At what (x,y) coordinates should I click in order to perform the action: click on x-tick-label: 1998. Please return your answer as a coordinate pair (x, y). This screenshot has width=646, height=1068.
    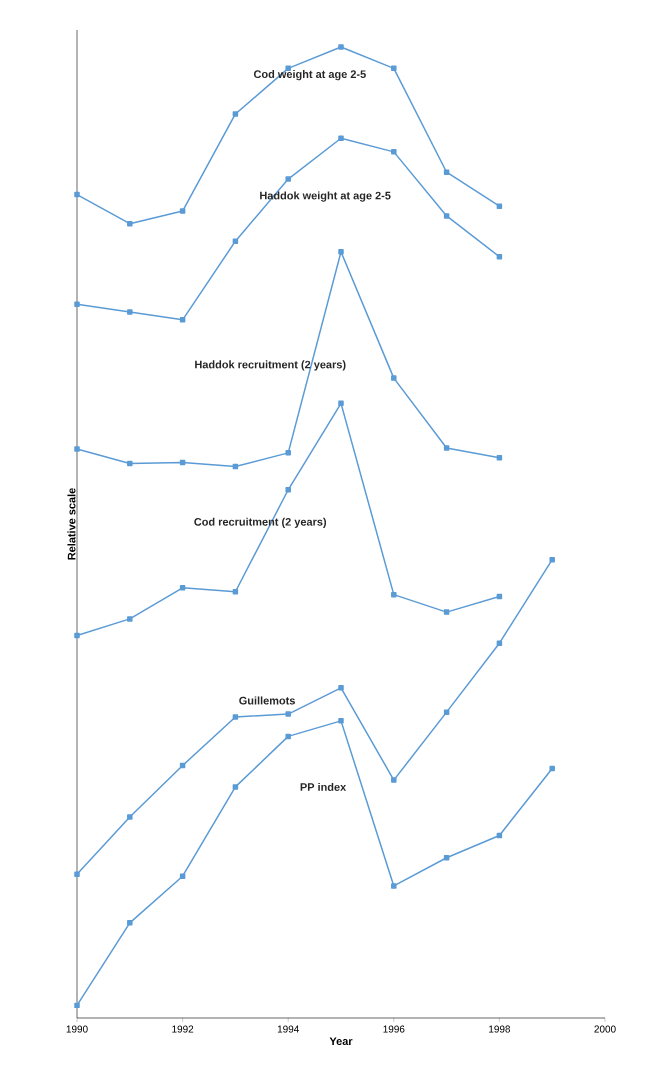
    Looking at the image, I should click on (500, 1029).